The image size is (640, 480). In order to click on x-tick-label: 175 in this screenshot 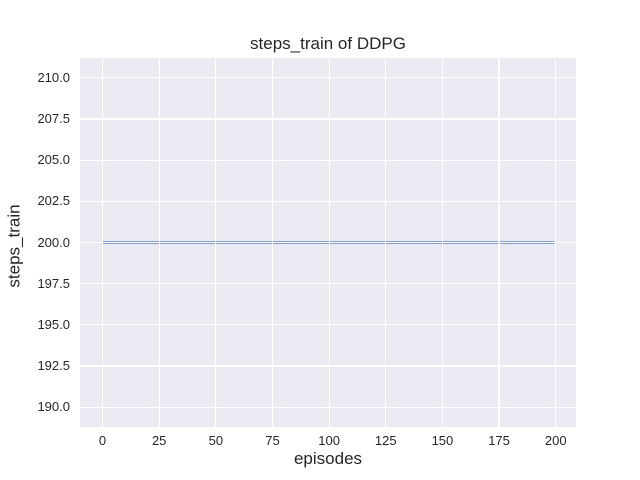, I will do `click(499, 440)`.